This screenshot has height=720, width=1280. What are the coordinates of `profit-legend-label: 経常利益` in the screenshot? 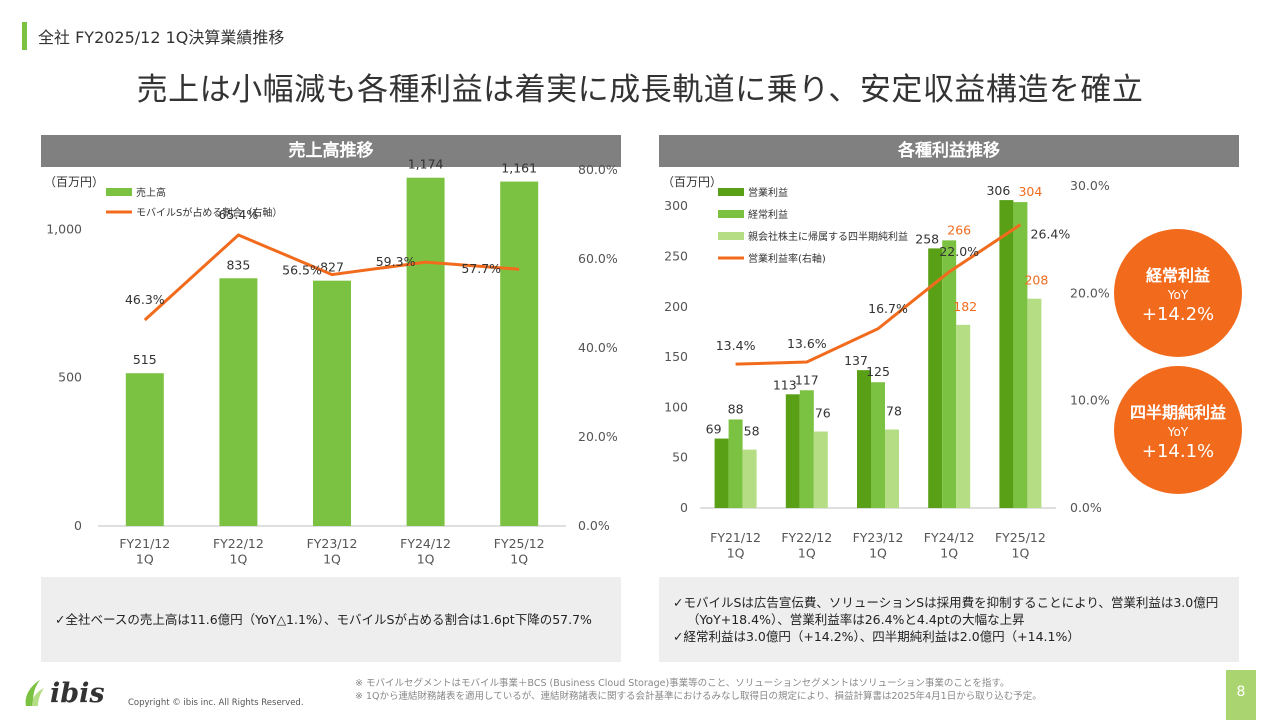 It's located at (768, 214).